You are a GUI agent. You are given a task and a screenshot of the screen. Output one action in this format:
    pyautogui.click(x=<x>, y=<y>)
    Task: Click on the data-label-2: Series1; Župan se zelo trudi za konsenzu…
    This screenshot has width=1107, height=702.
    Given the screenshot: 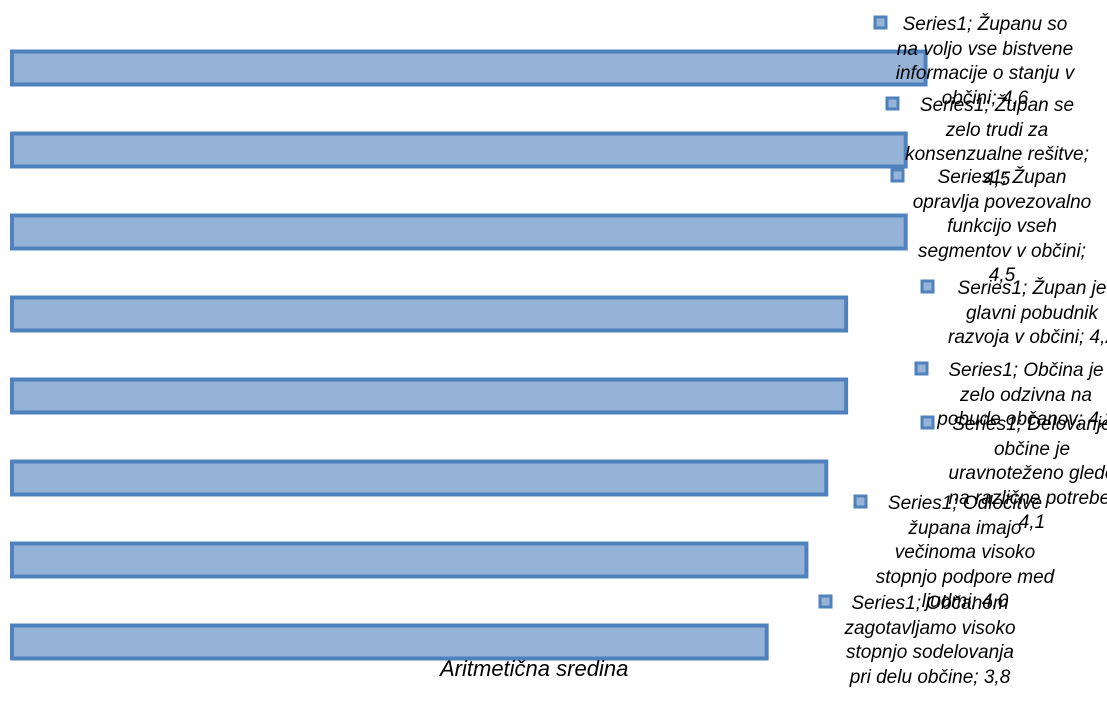 What is the action you would take?
    pyautogui.click(x=997, y=142)
    